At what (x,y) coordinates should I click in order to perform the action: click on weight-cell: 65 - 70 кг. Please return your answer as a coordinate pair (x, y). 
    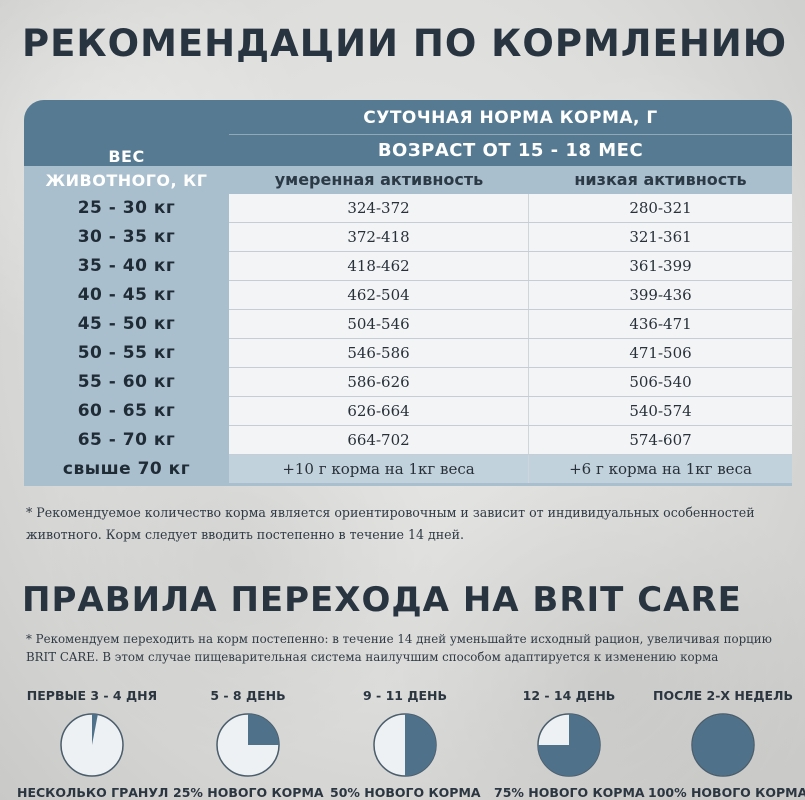
    Looking at the image, I should click on (126, 440).